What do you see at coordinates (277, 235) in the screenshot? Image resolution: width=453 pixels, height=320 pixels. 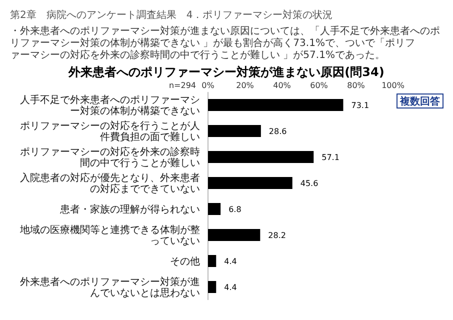 I see `data-label: 28.2` at bounding box center [277, 235].